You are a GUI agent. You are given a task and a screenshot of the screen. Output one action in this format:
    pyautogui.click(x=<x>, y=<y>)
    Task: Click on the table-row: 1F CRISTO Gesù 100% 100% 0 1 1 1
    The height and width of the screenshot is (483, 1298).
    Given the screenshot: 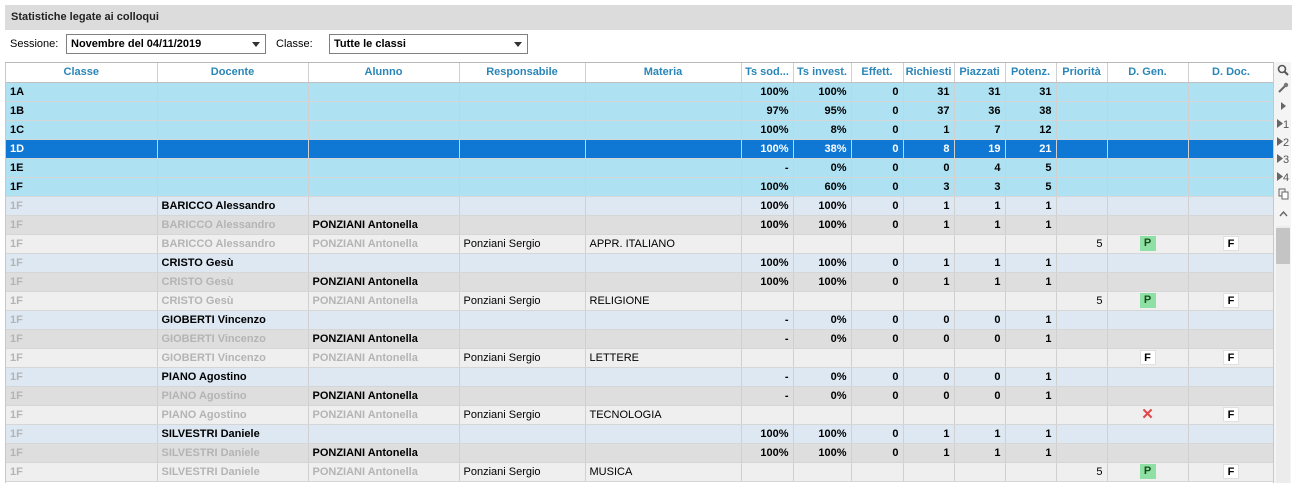 What is the action you would take?
    pyautogui.click(x=639, y=263)
    